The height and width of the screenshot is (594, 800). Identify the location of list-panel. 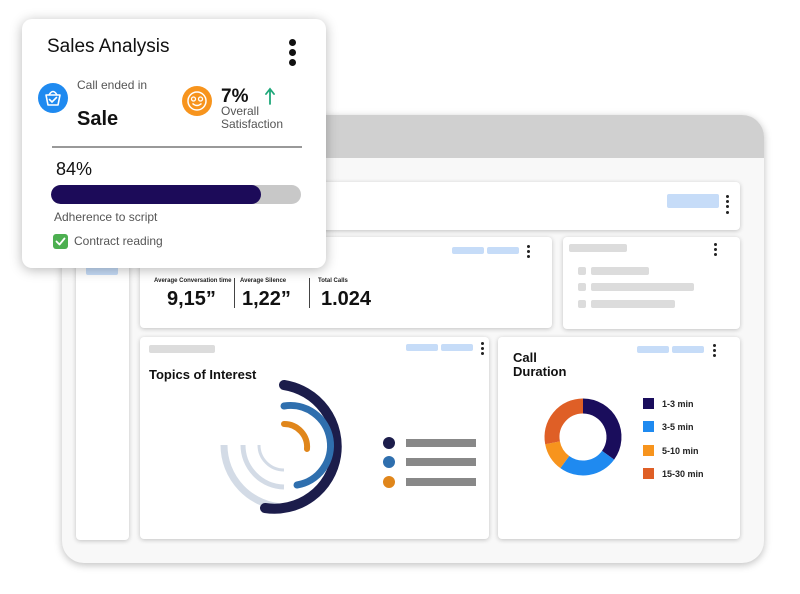
(651, 283).